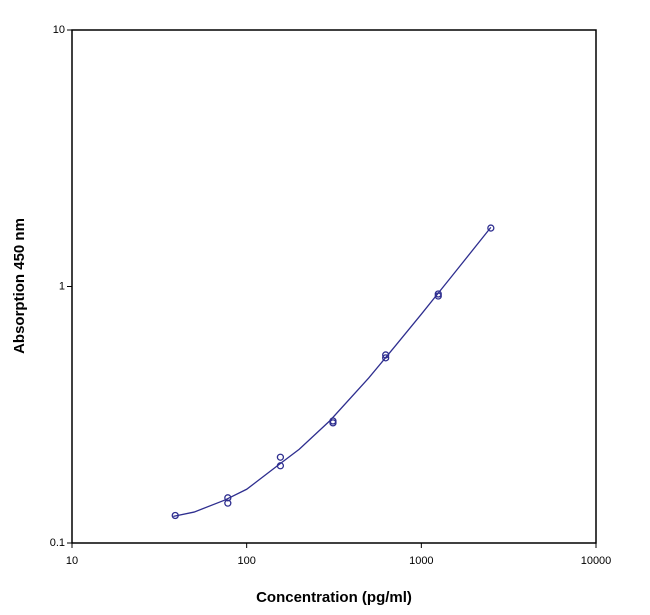  I want to click on x-tick-label: 100, so click(246, 561).